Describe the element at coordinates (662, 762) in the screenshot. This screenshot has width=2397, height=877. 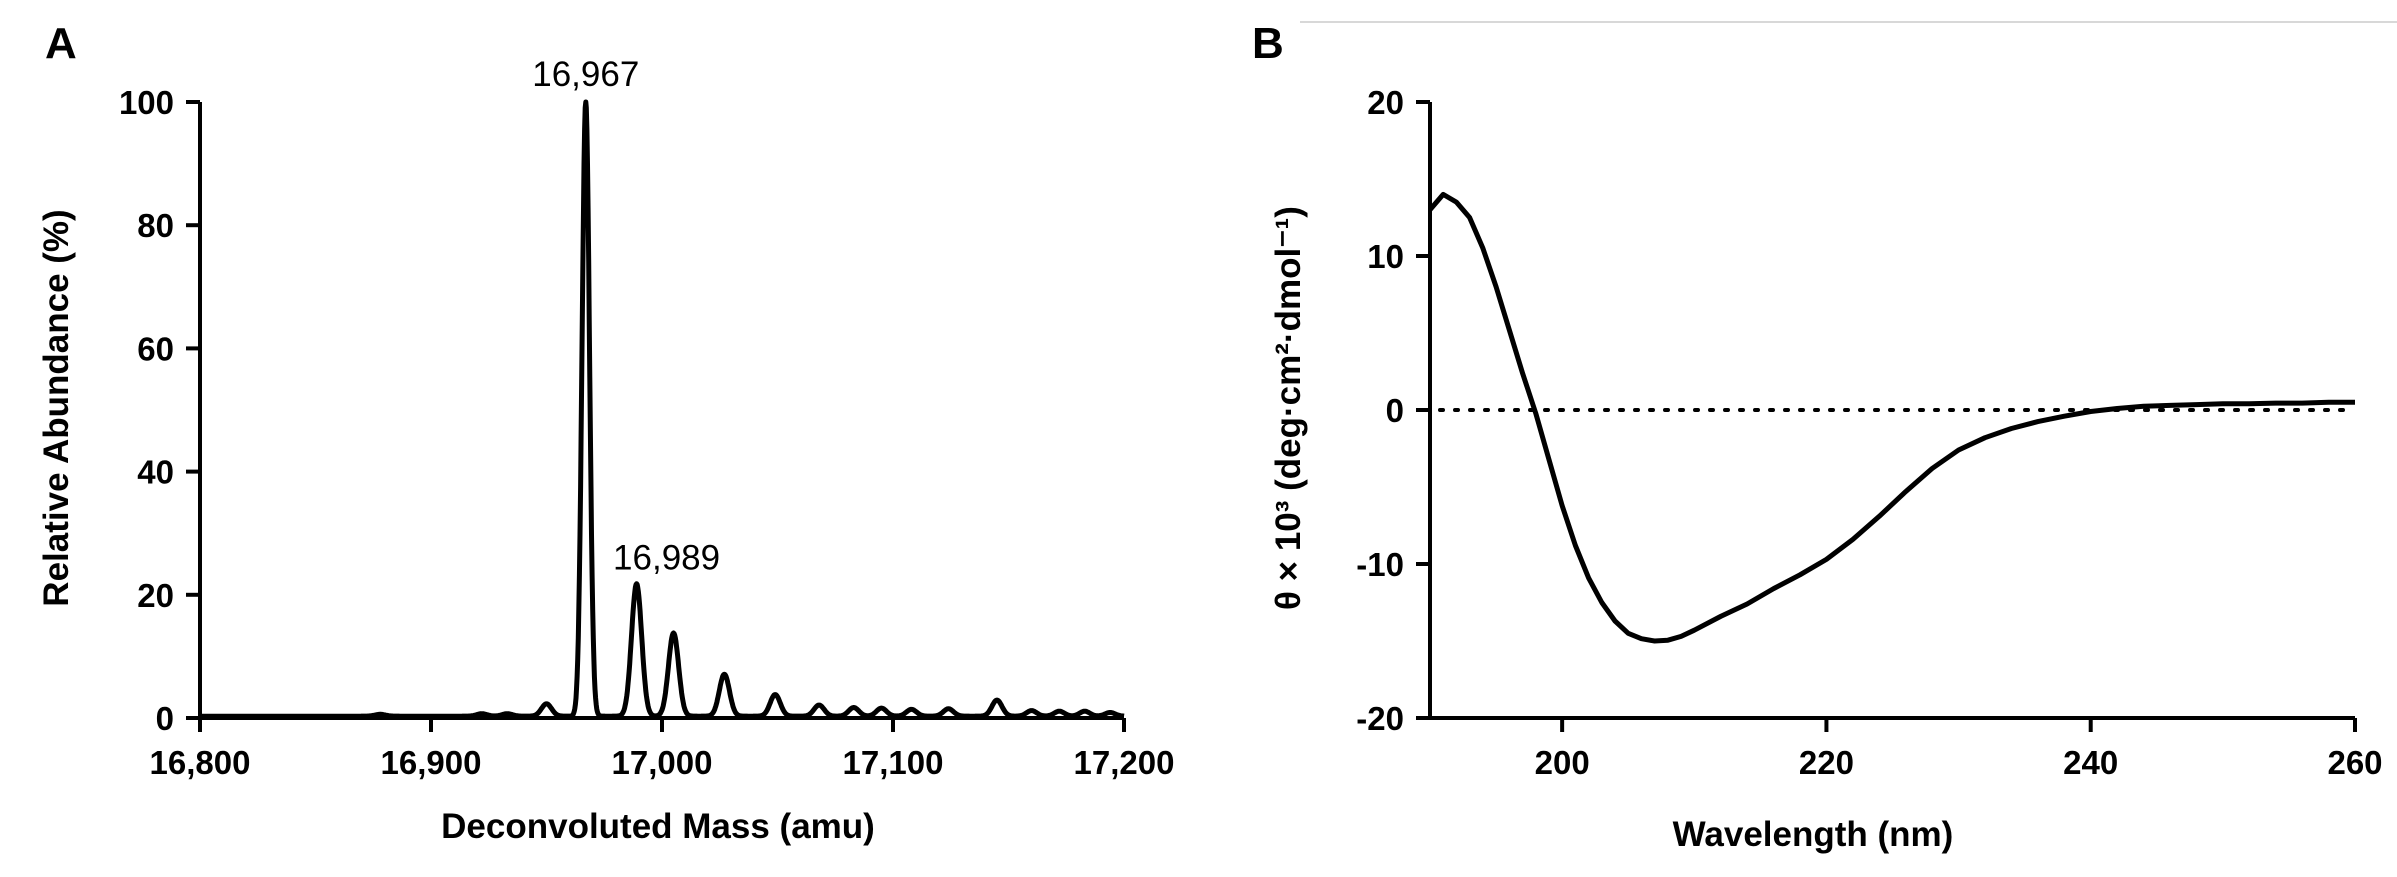
I see `panel-a-x-tick-label: 17,000` at that location.